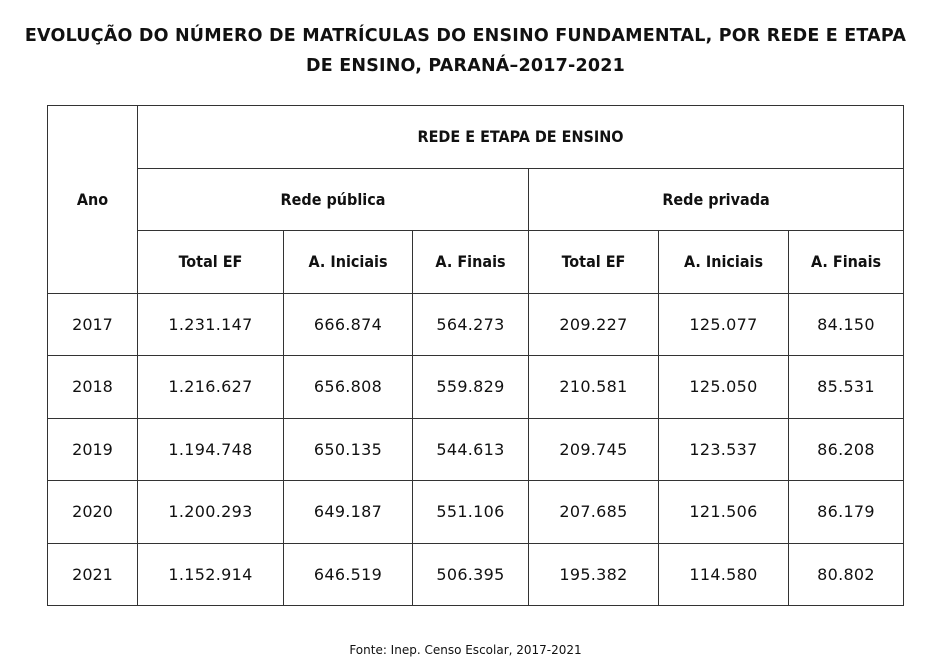  Describe the element at coordinates (593, 512) in the screenshot. I see `cell-privada-total-ef: 207.685` at that location.